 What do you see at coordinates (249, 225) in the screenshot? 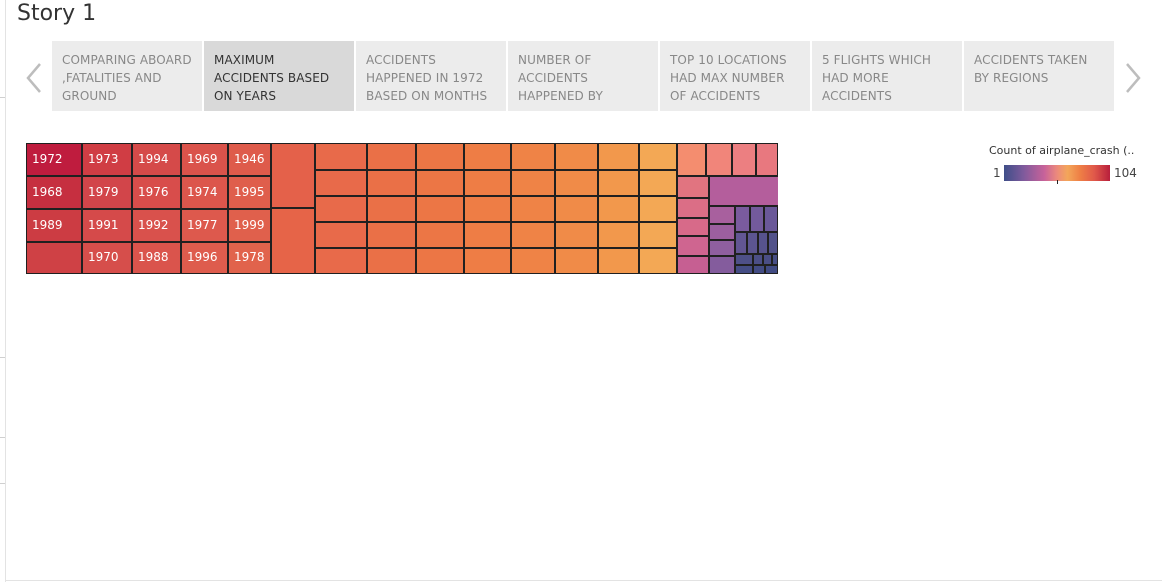
I see `treemap-cell-1999` at bounding box center [249, 225].